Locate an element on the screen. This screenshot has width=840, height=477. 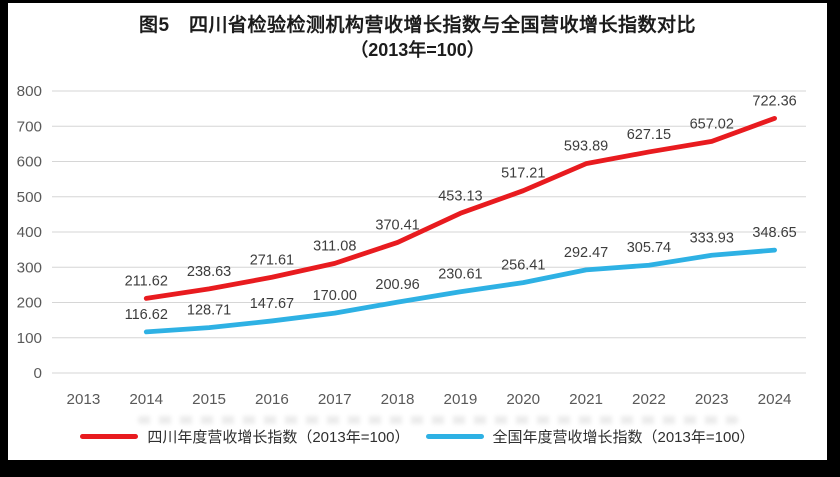
legend-label-sichuan: 四川年度营收增长指数（2013年=100） is located at coordinates (278, 437).